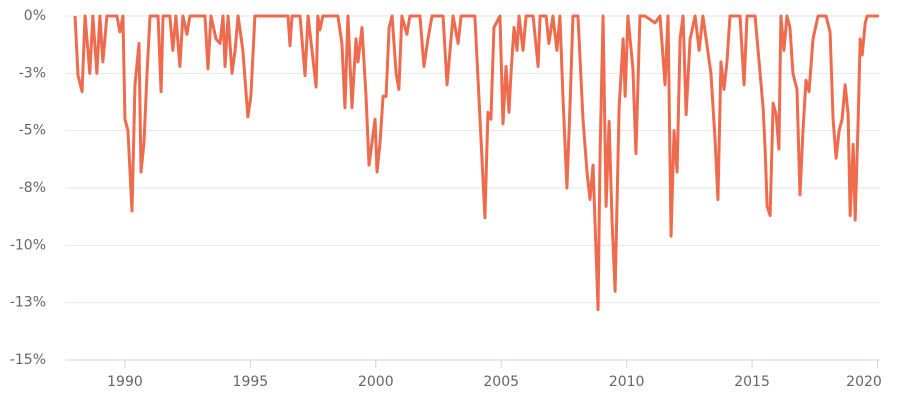  I want to click on y-tick-label: 0%, so click(35, 16).